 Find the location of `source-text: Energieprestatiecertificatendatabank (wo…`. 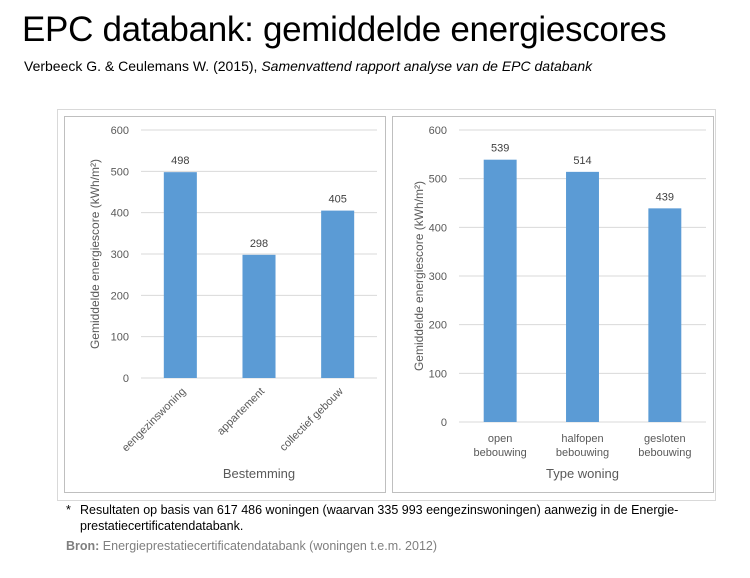

source-text: Energieprestatiecertificatendatabank (wo… is located at coordinates (268, 546).